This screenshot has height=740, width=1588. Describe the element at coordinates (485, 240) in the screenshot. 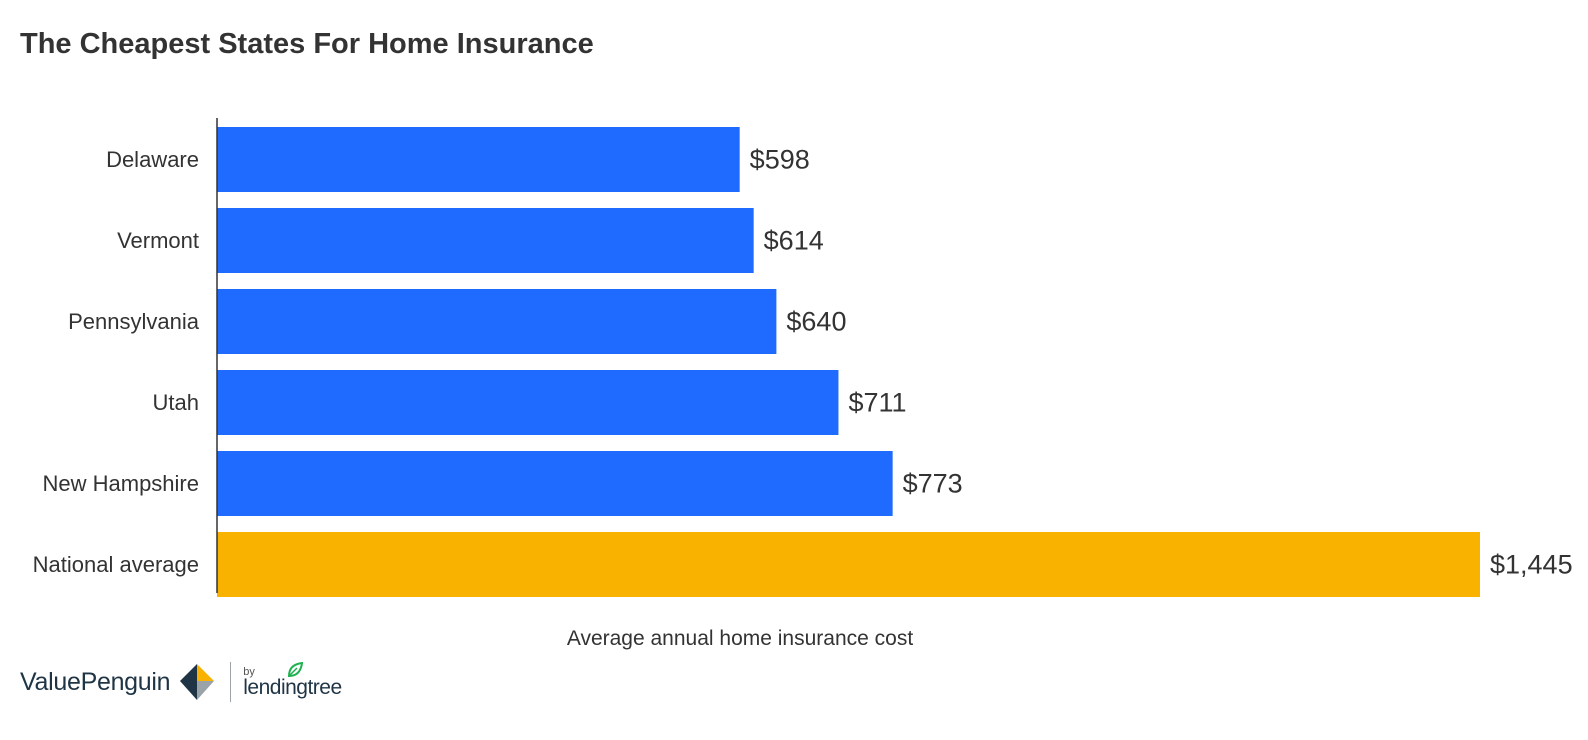

I see `bar-vermont` at that location.